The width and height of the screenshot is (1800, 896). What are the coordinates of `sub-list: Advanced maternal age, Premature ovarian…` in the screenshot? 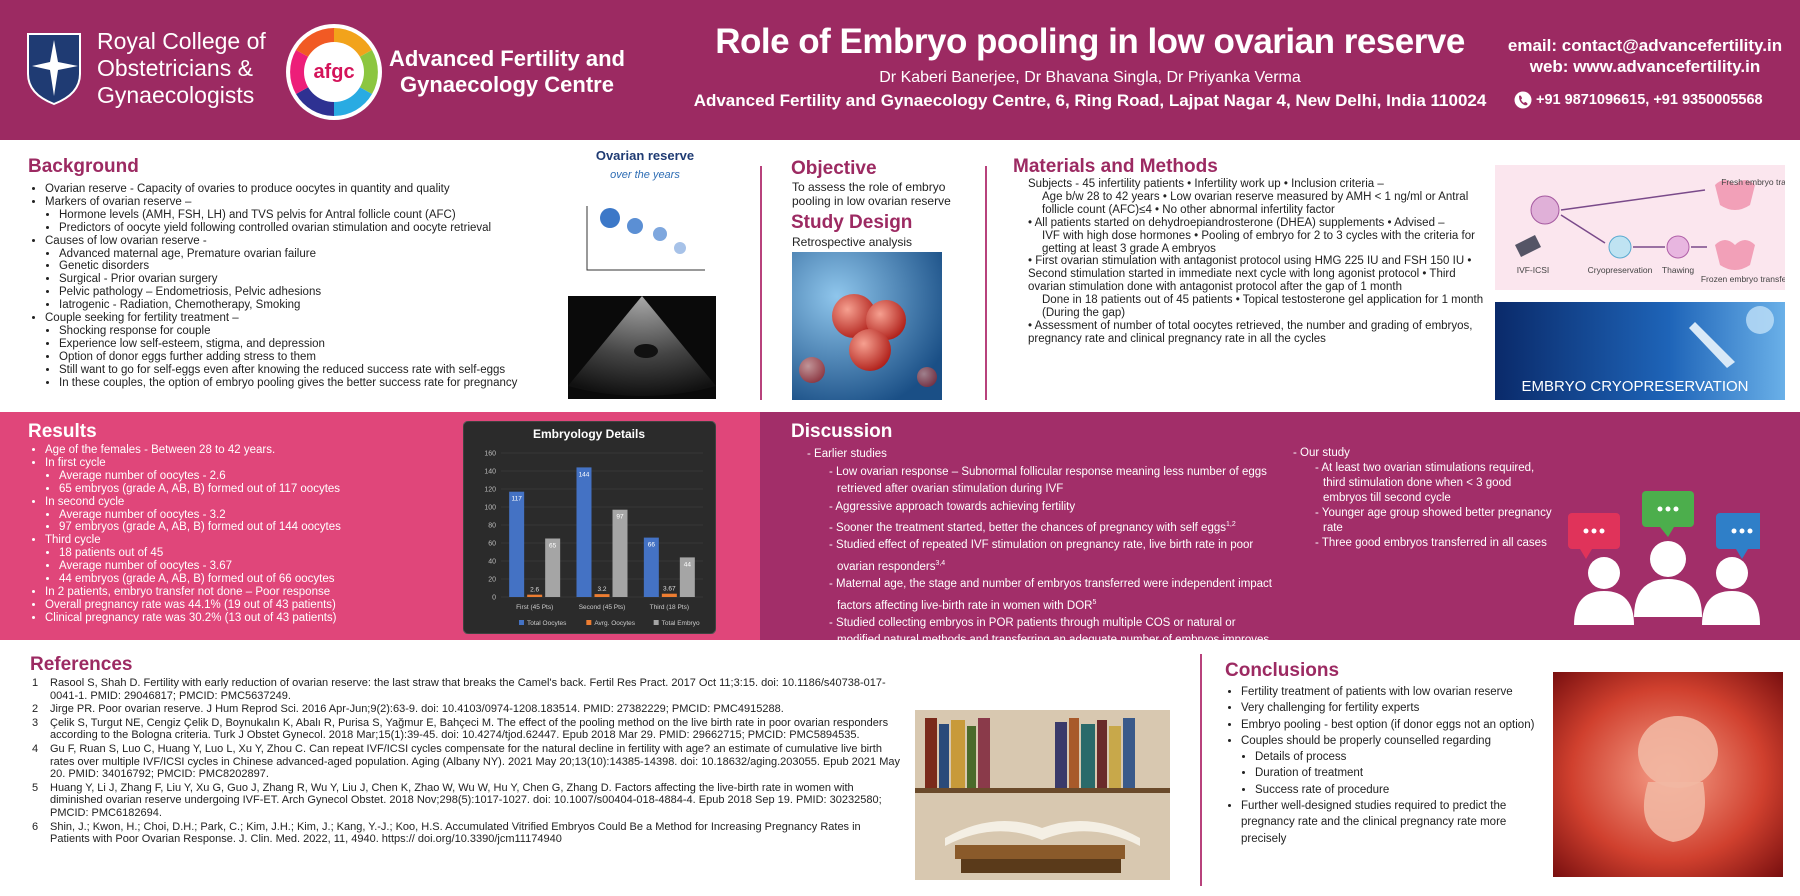 It's located at (302, 280).